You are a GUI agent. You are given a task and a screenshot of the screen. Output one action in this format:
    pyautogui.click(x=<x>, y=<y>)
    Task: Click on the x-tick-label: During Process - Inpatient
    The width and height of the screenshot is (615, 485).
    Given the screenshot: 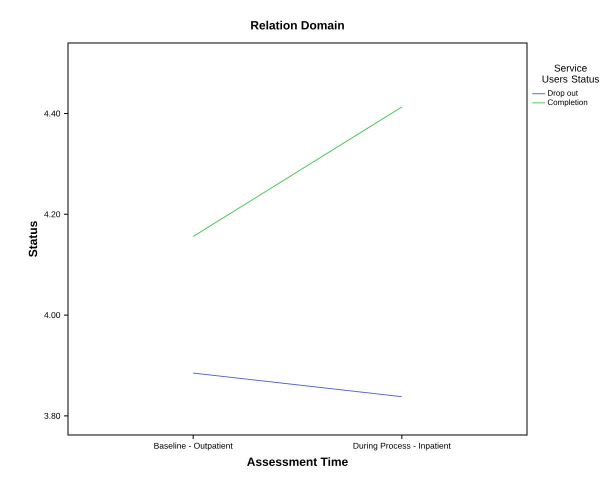 What is the action you would take?
    pyautogui.click(x=402, y=446)
    